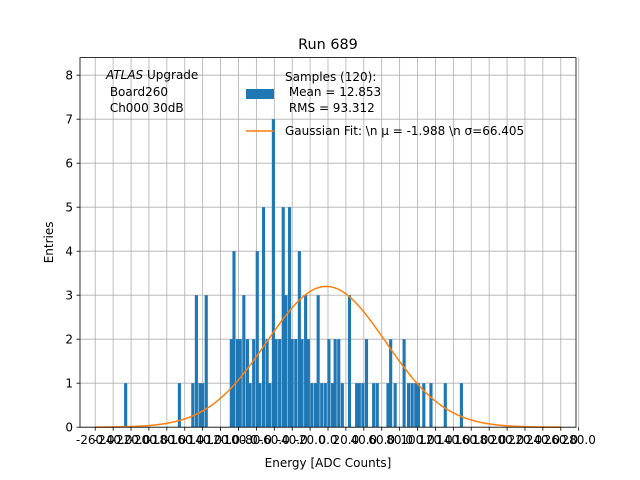 The image size is (640, 480). What do you see at coordinates (145, 108) in the screenshot?
I see `atlas-annotation-line-3: Ch000 30dB` at bounding box center [145, 108].